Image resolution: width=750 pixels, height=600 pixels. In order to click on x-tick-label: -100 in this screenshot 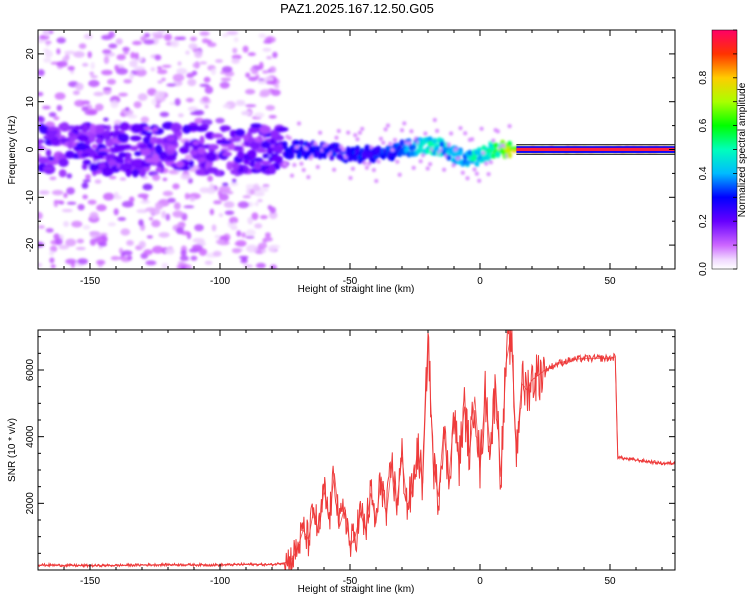, I will do `click(220, 581)`.